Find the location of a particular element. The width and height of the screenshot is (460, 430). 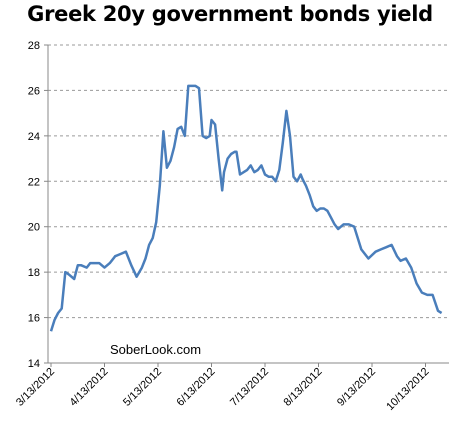

y-tick-label: 28 is located at coordinates (34, 46).